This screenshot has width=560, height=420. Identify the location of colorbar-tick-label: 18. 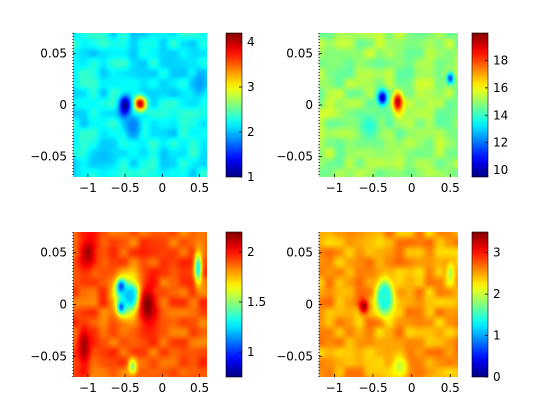
(500, 60).